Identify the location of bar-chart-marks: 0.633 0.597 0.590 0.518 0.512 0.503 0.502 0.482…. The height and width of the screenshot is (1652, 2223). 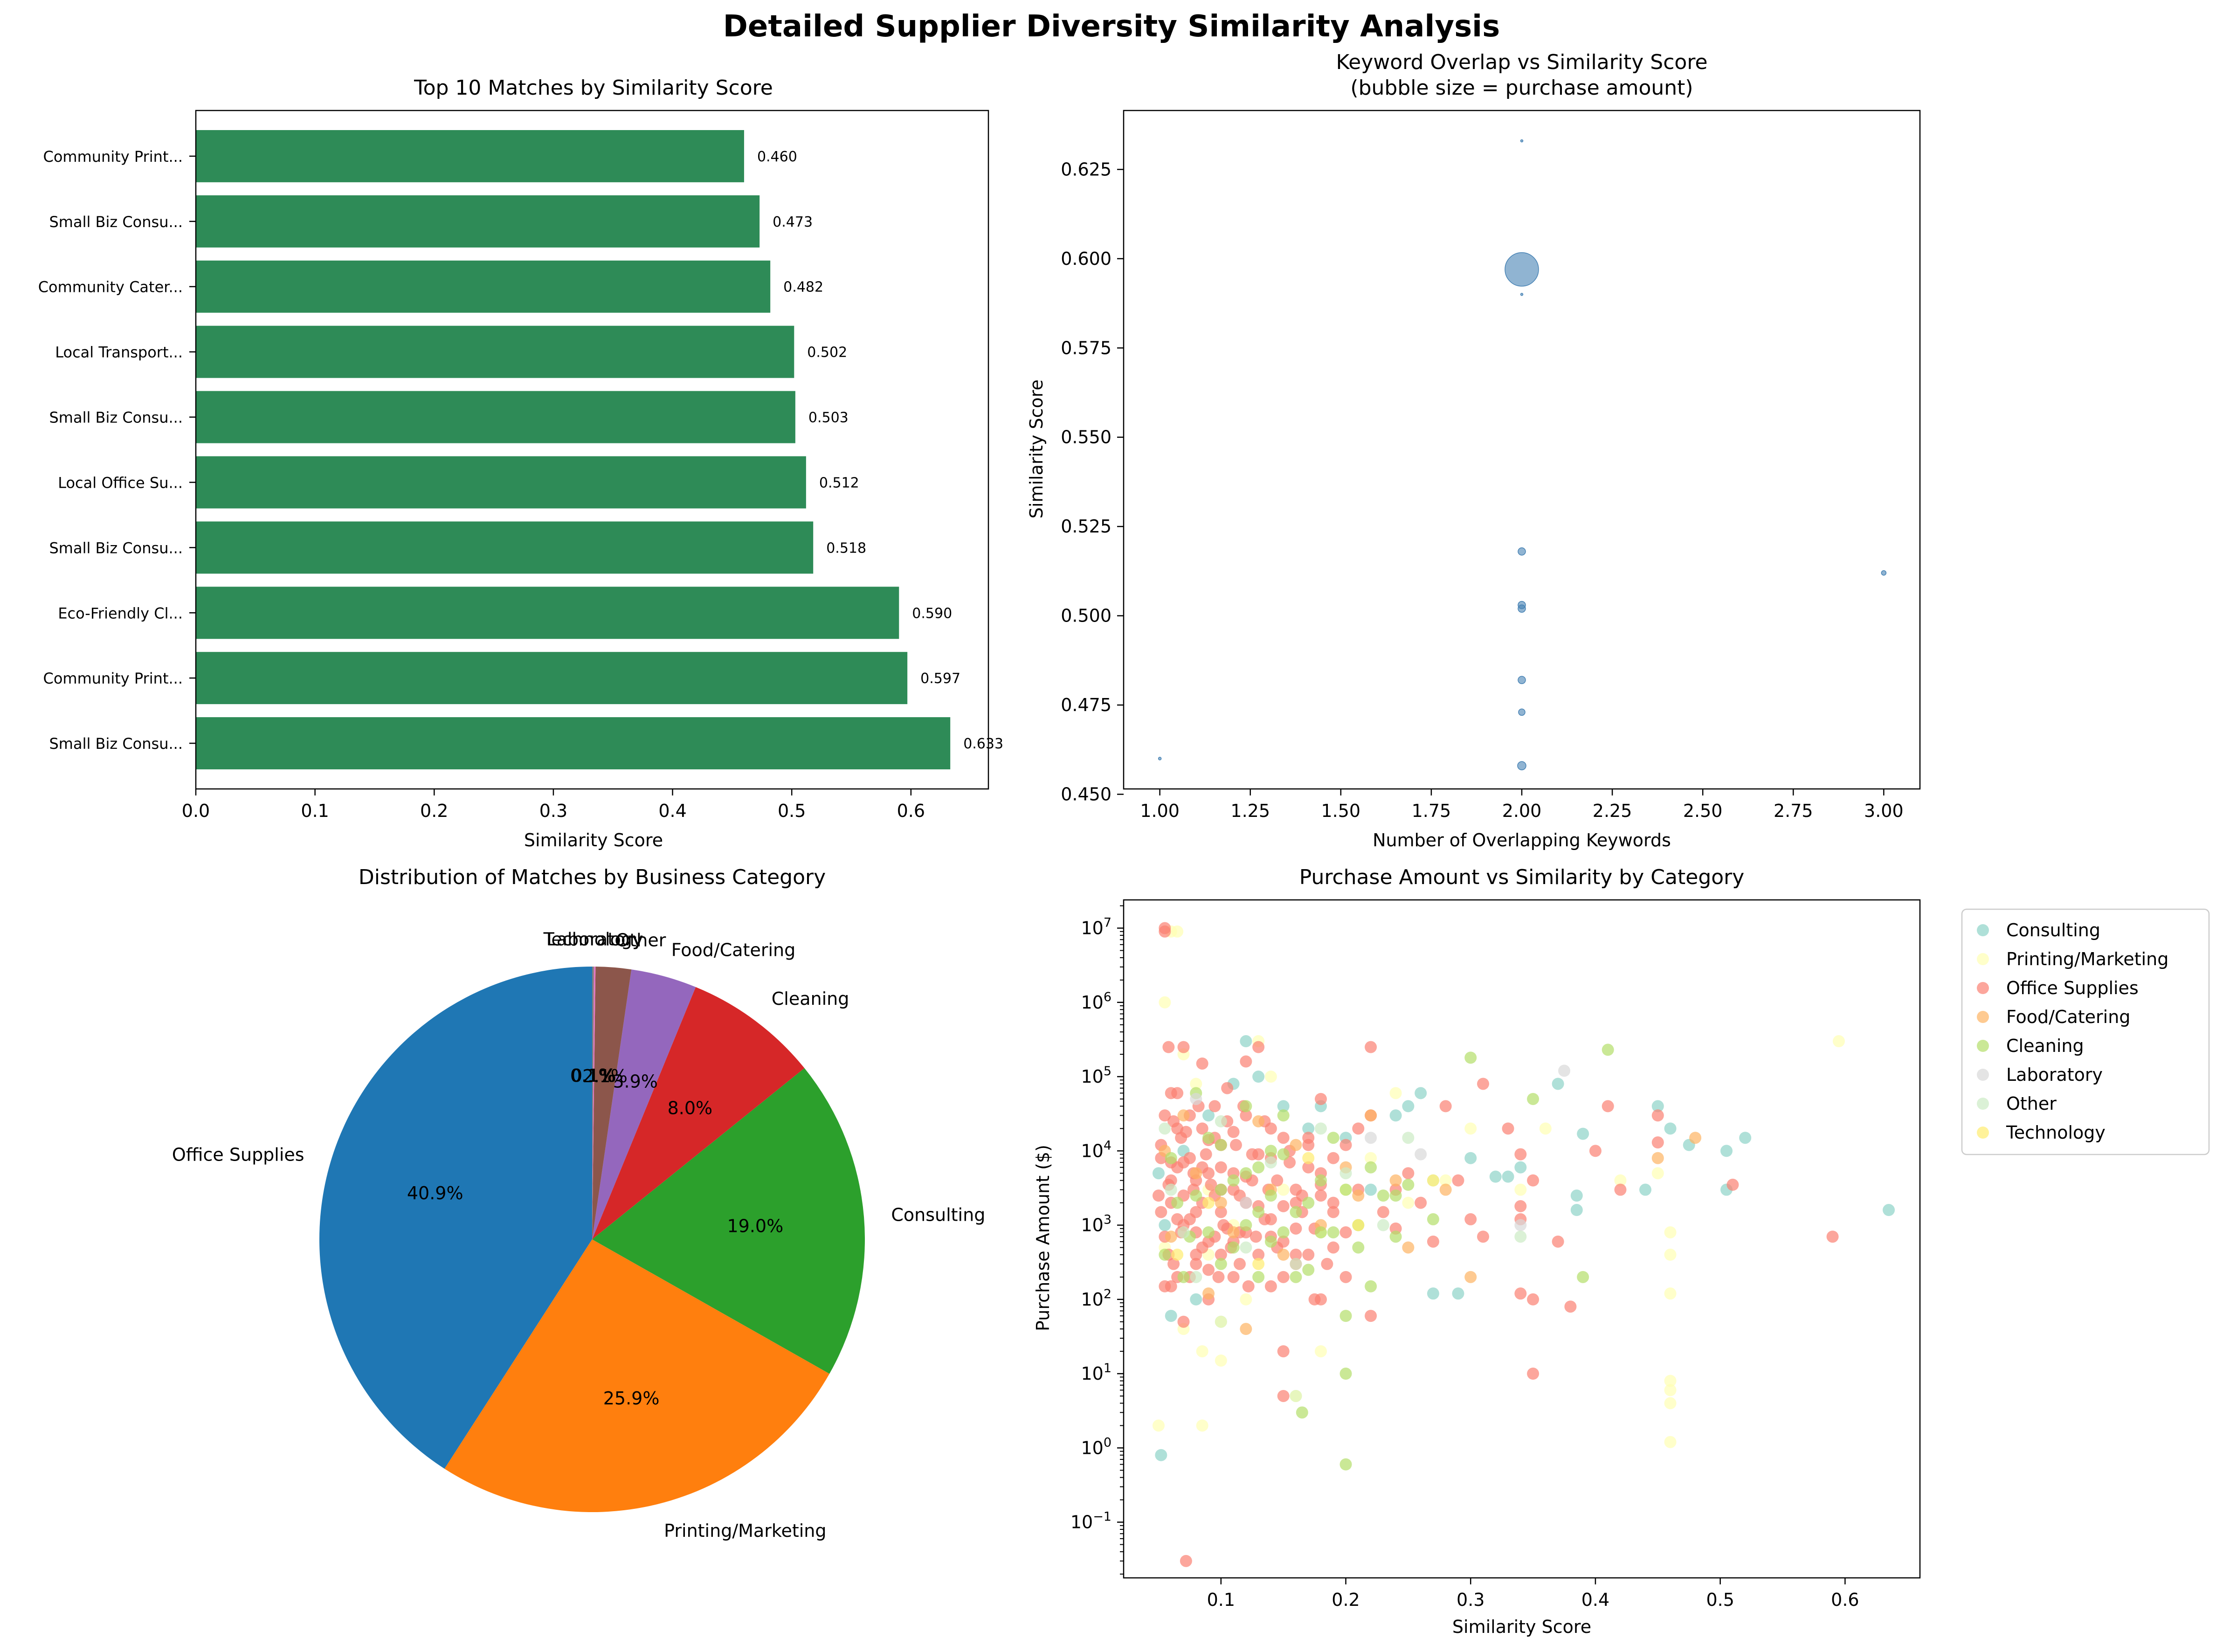
(599, 450).